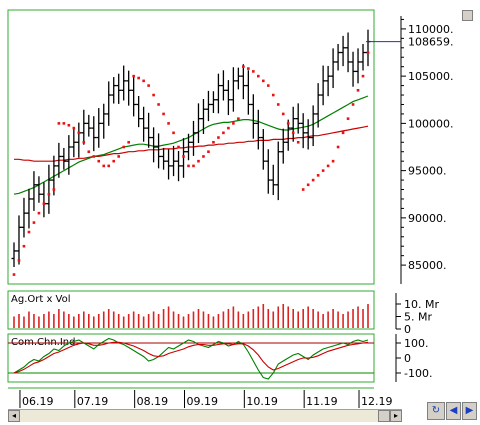 This screenshot has width=480, height=425. What do you see at coordinates (467, 15) in the screenshot?
I see `panel-toggle-icon` at bounding box center [467, 15].